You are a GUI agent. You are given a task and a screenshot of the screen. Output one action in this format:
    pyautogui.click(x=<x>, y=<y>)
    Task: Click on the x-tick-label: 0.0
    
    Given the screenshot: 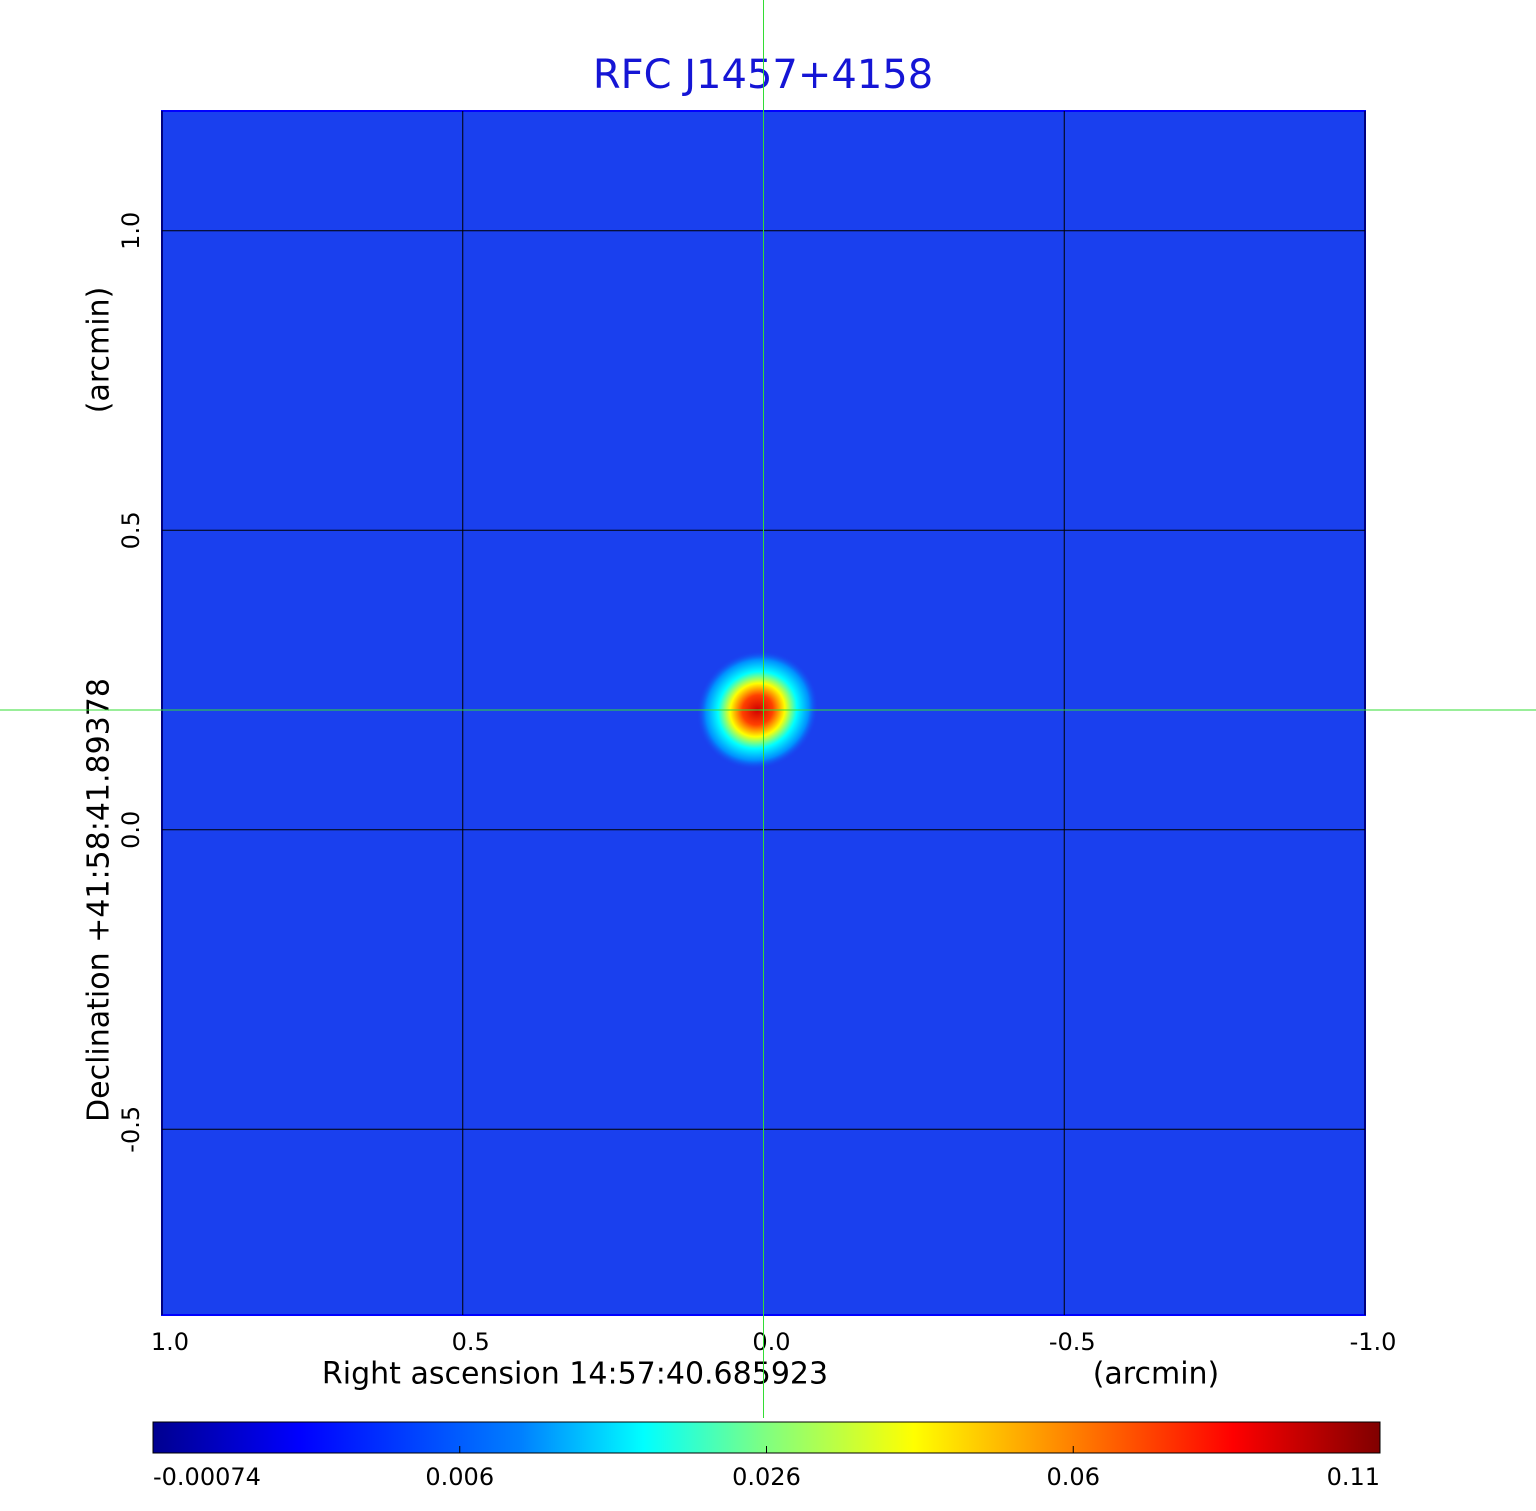 What is the action you would take?
    pyautogui.click(x=771, y=1342)
    